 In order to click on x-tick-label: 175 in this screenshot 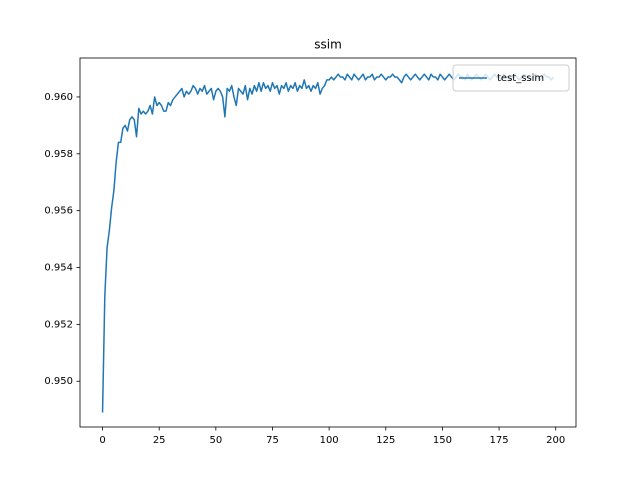, I will do `click(499, 440)`.